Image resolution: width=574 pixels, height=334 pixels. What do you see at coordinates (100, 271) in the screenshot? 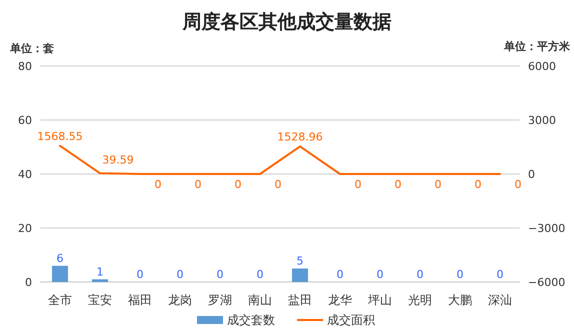
I see `data-label: 1` at bounding box center [100, 271].